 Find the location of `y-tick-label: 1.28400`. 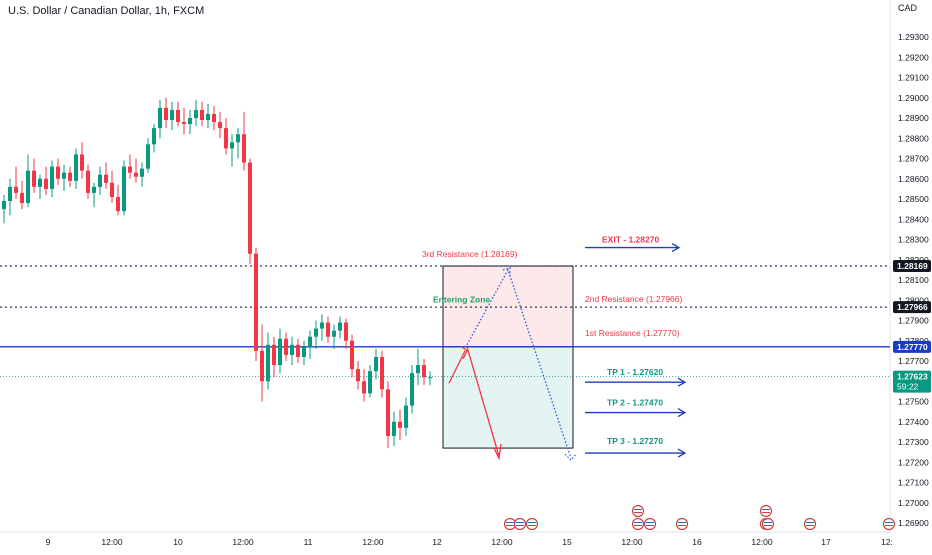

y-tick-label: 1.28400 is located at coordinates (913, 219).